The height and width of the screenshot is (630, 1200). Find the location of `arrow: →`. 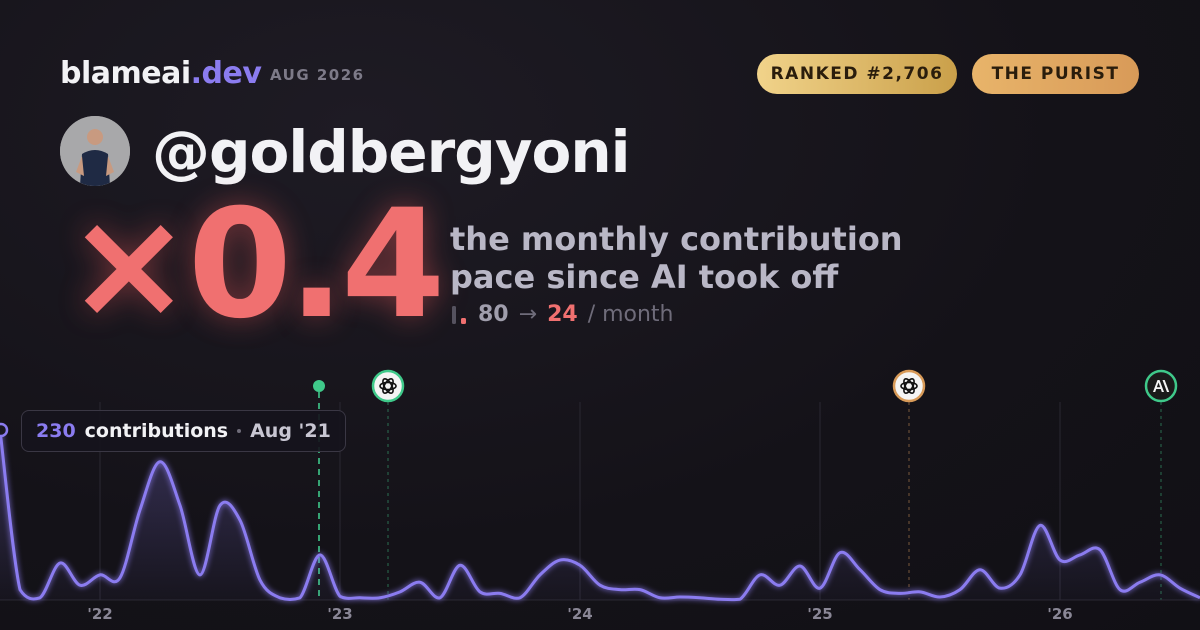

arrow: → is located at coordinates (528, 314).